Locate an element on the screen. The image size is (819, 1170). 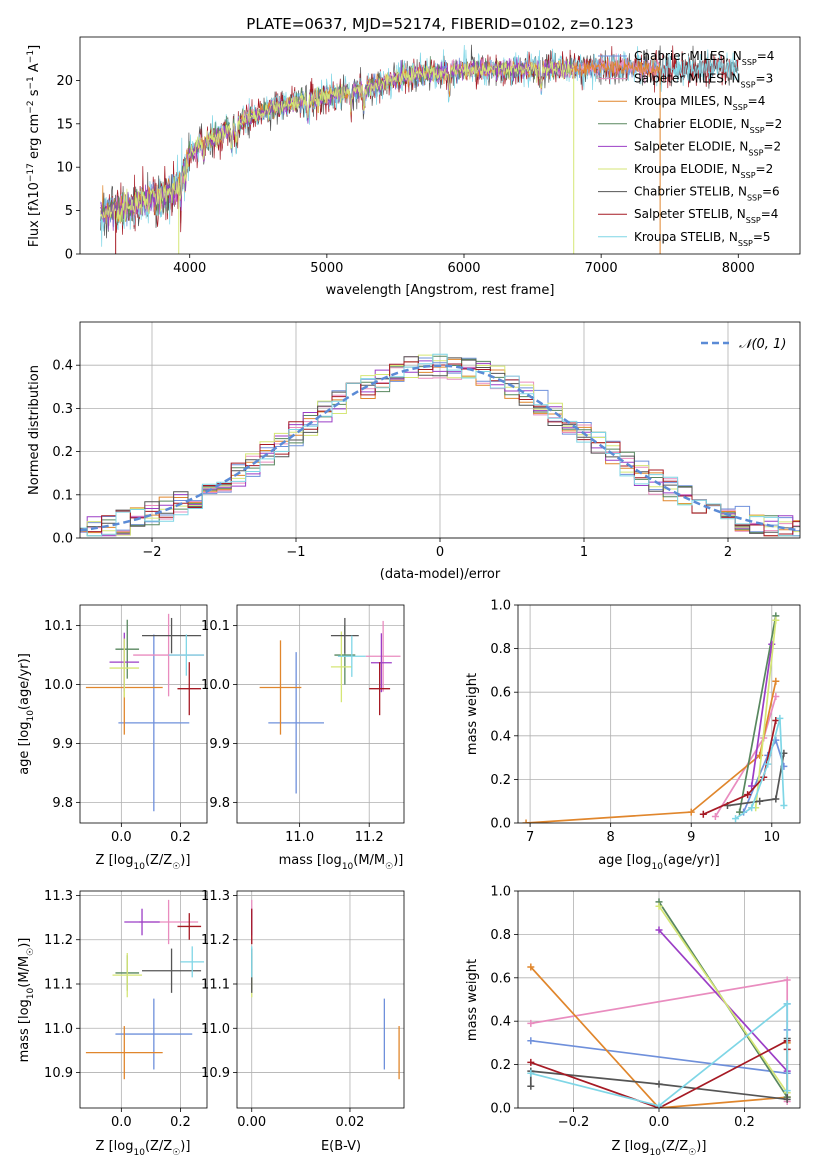
y-tick-label: 20 is located at coordinates (64, 81).